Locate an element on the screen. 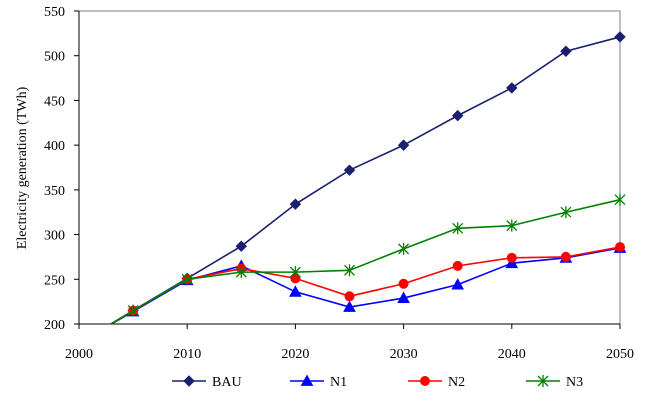 Image resolution: width=653 pixels, height=396 pixels. y-tick-label: 450 is located at coordinates (54, 101).